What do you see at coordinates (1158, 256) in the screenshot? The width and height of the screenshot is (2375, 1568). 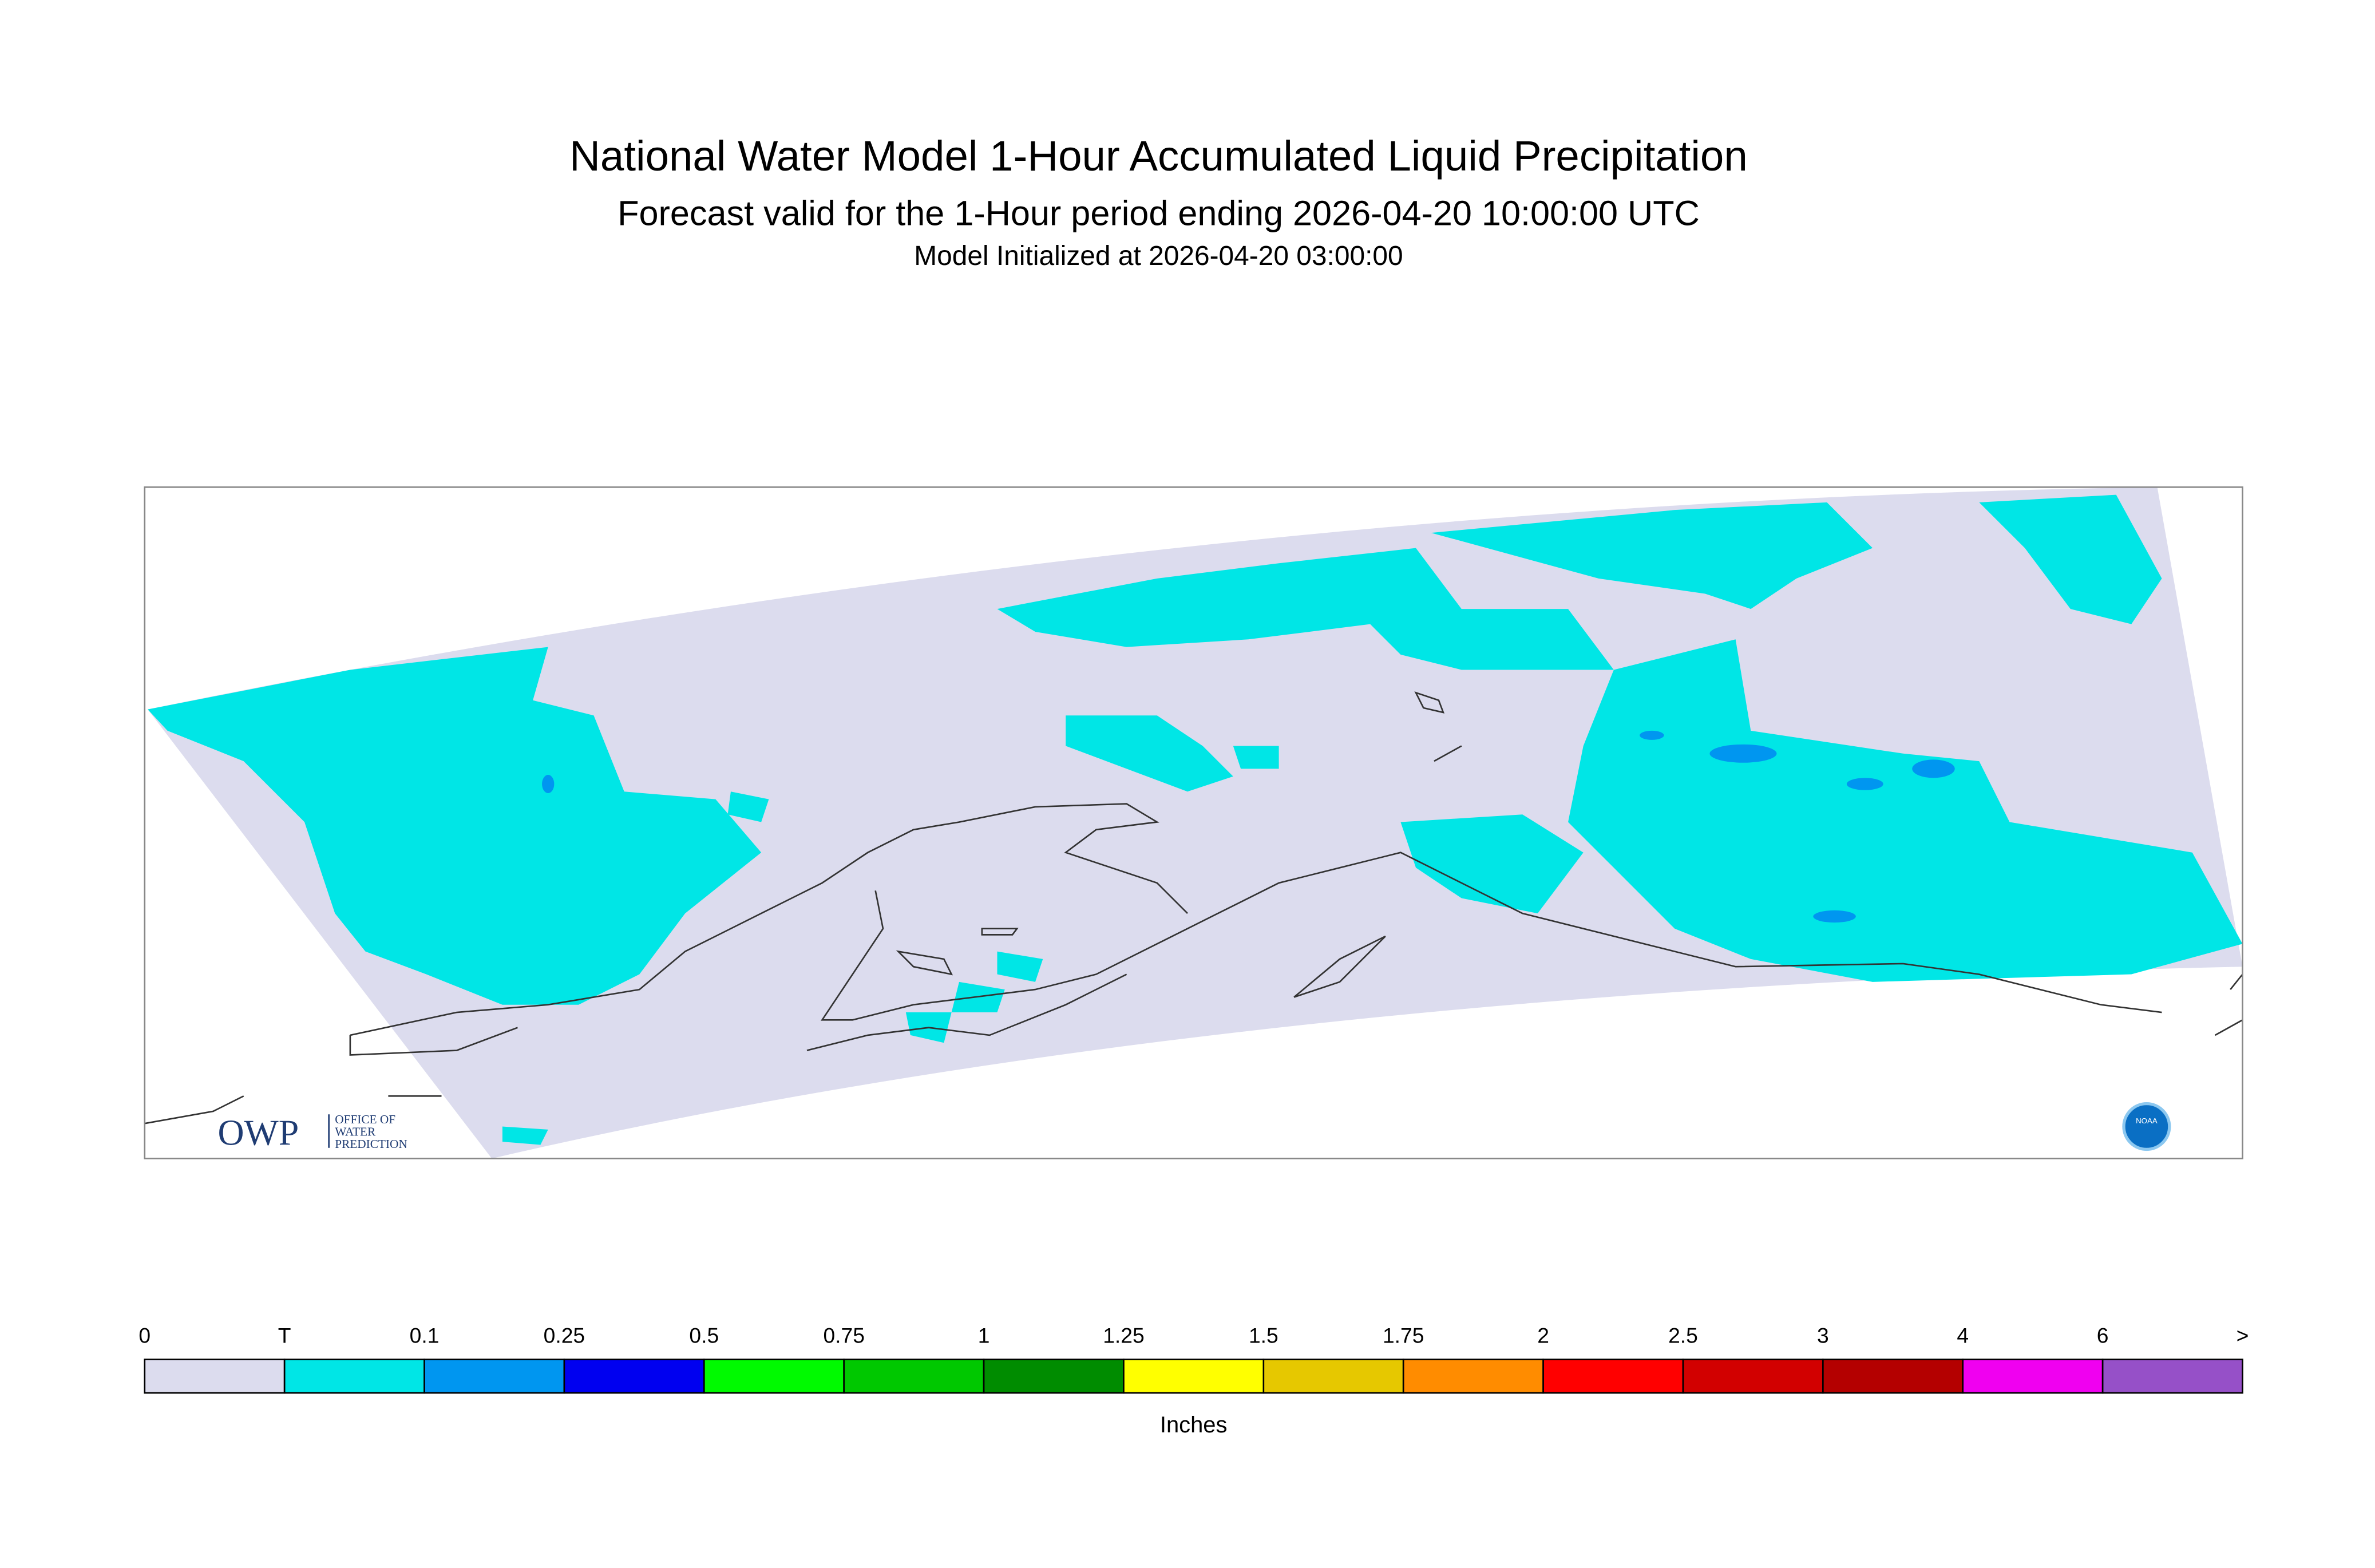 I see `init-time: Model Initialized at 2026-04-20 03:00:00` at bounding box center [1158, 256].